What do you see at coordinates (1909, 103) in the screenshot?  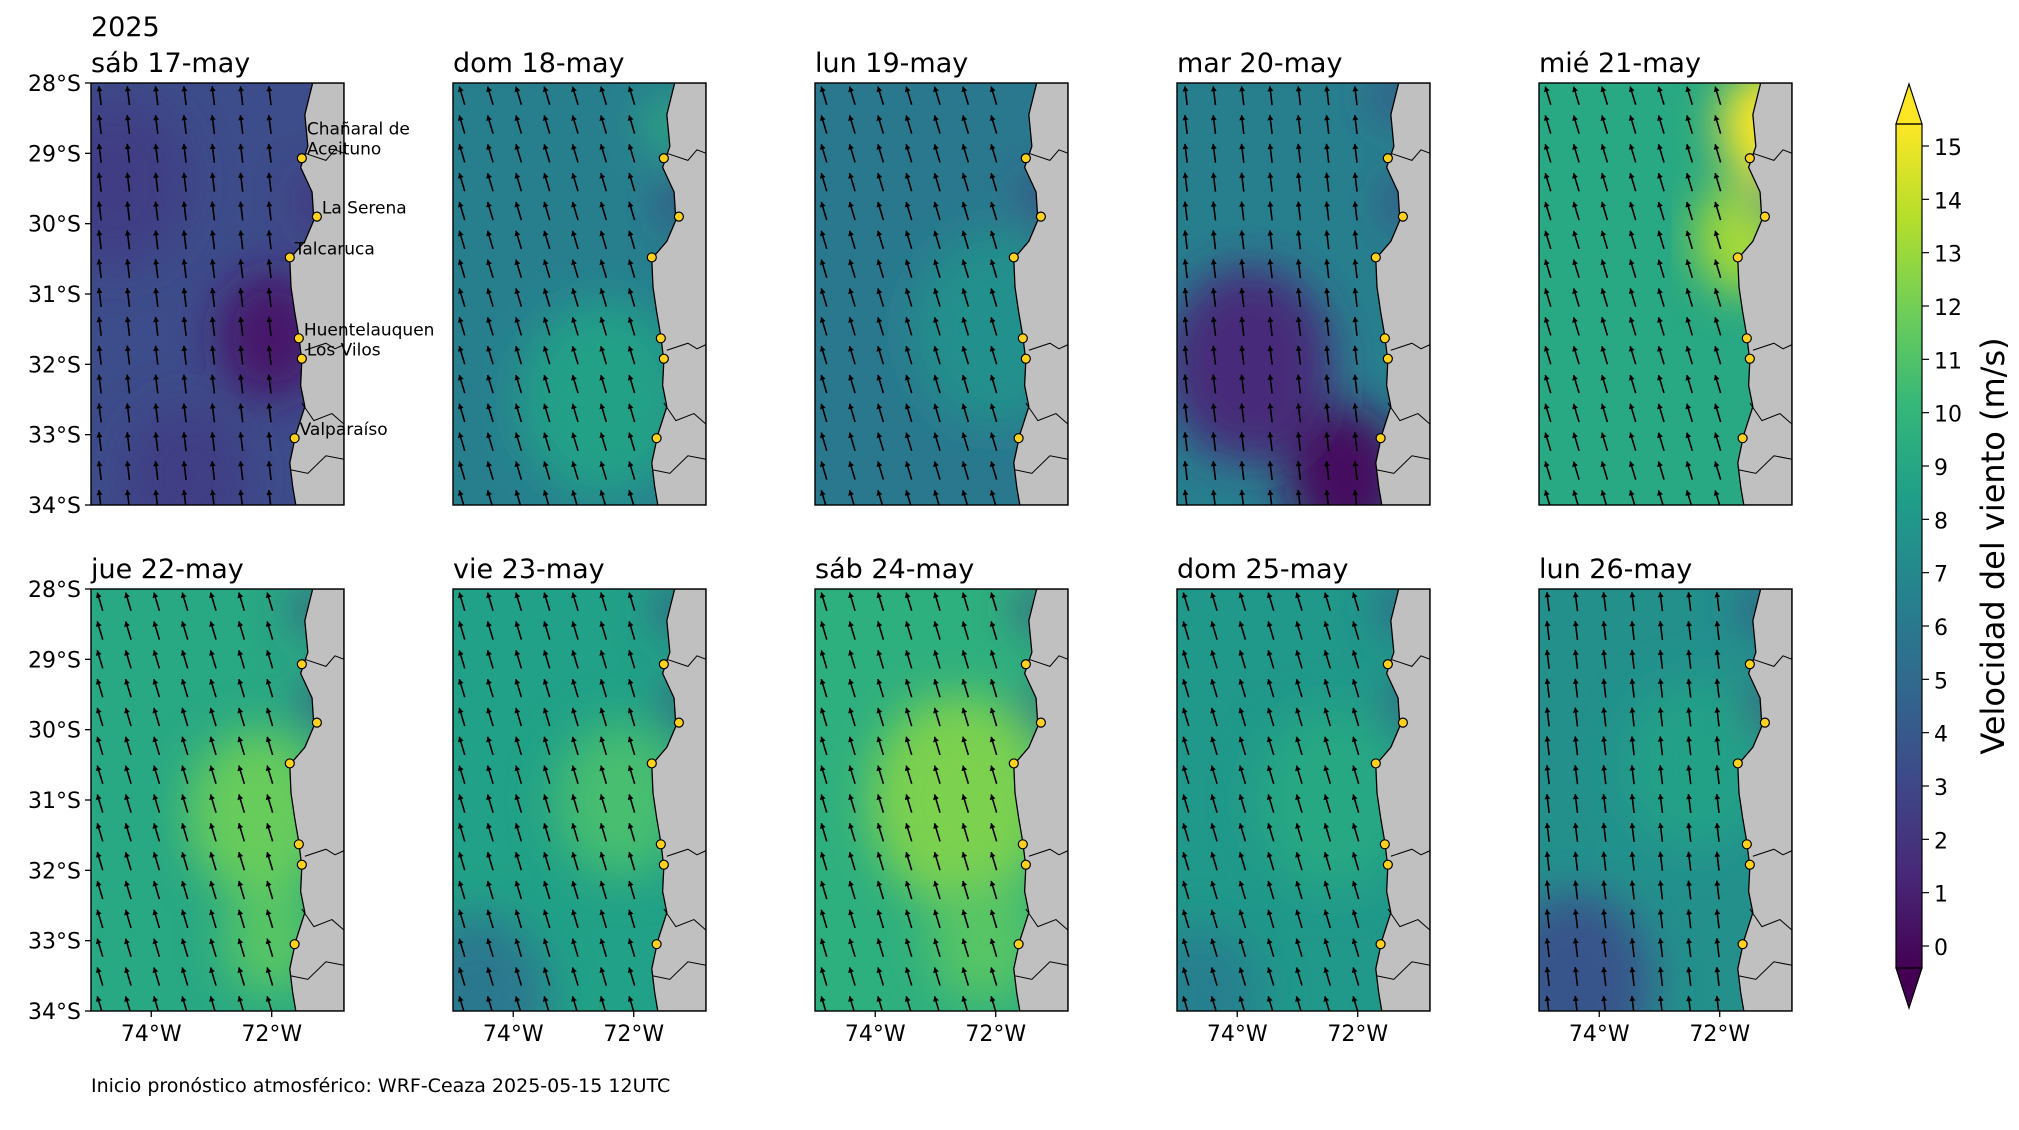 I see `colorbar-extend-max` at bounding box center [1909, 103].